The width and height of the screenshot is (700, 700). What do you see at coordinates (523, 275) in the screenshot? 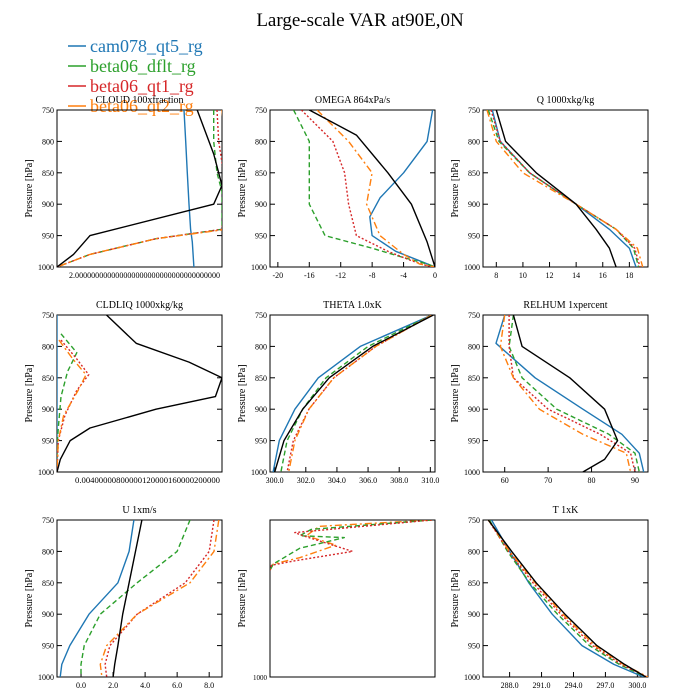
I see `x-tick-label: 10` at bounding box center [523, 275].